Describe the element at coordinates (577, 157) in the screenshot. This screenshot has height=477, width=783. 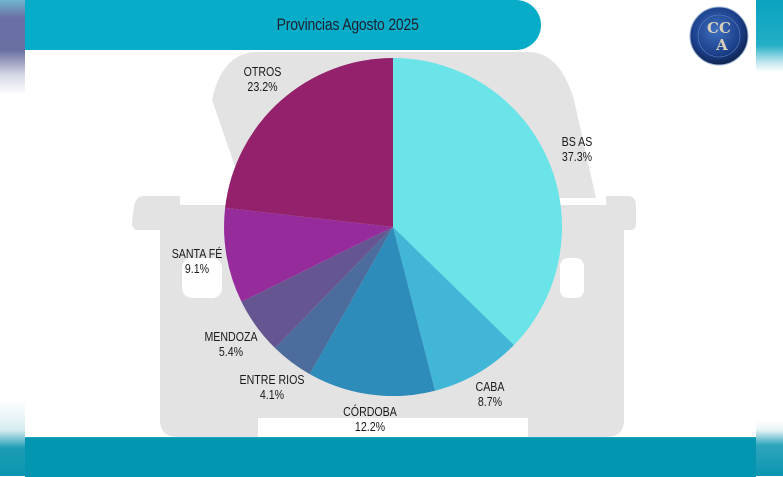
I see `label-value: 37.3%` at that location.